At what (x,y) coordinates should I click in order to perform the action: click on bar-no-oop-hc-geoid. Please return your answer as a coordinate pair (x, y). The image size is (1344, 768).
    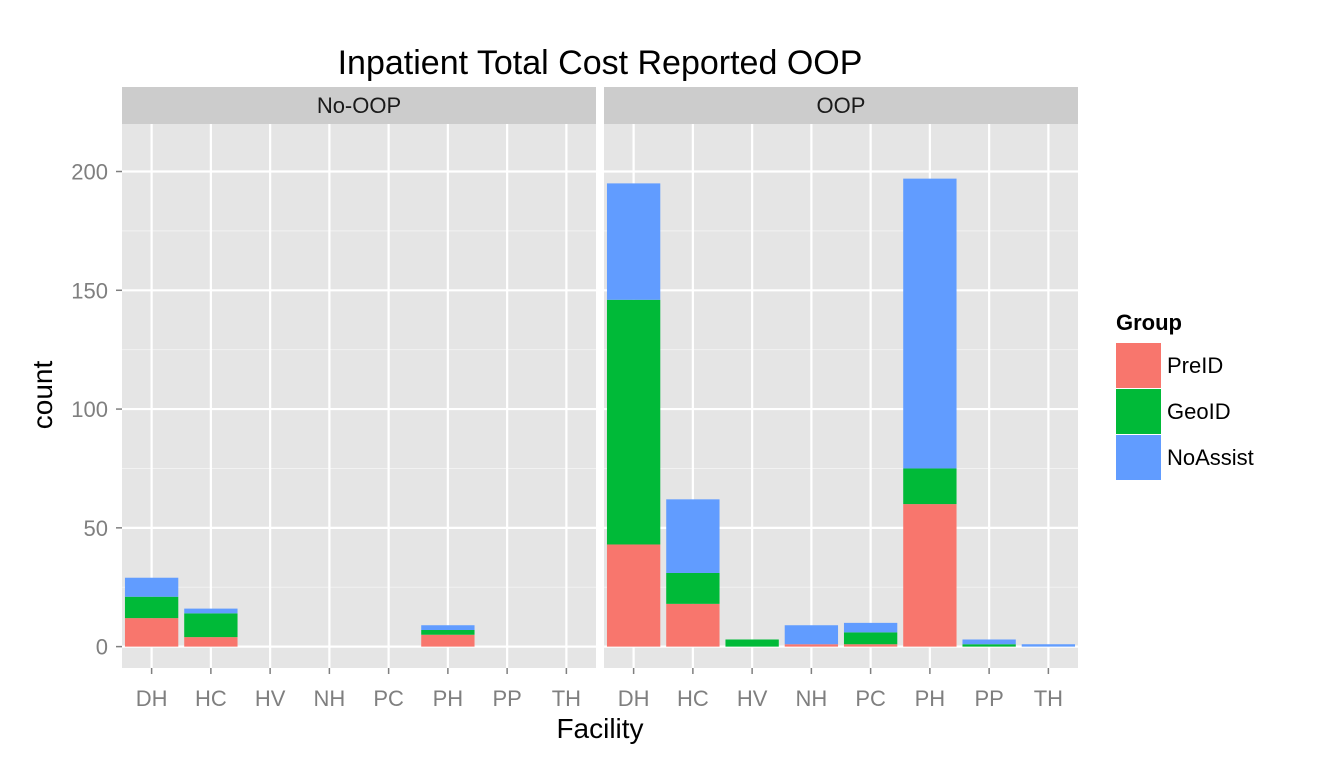
    Looking at the image, I should click on (211, 625).